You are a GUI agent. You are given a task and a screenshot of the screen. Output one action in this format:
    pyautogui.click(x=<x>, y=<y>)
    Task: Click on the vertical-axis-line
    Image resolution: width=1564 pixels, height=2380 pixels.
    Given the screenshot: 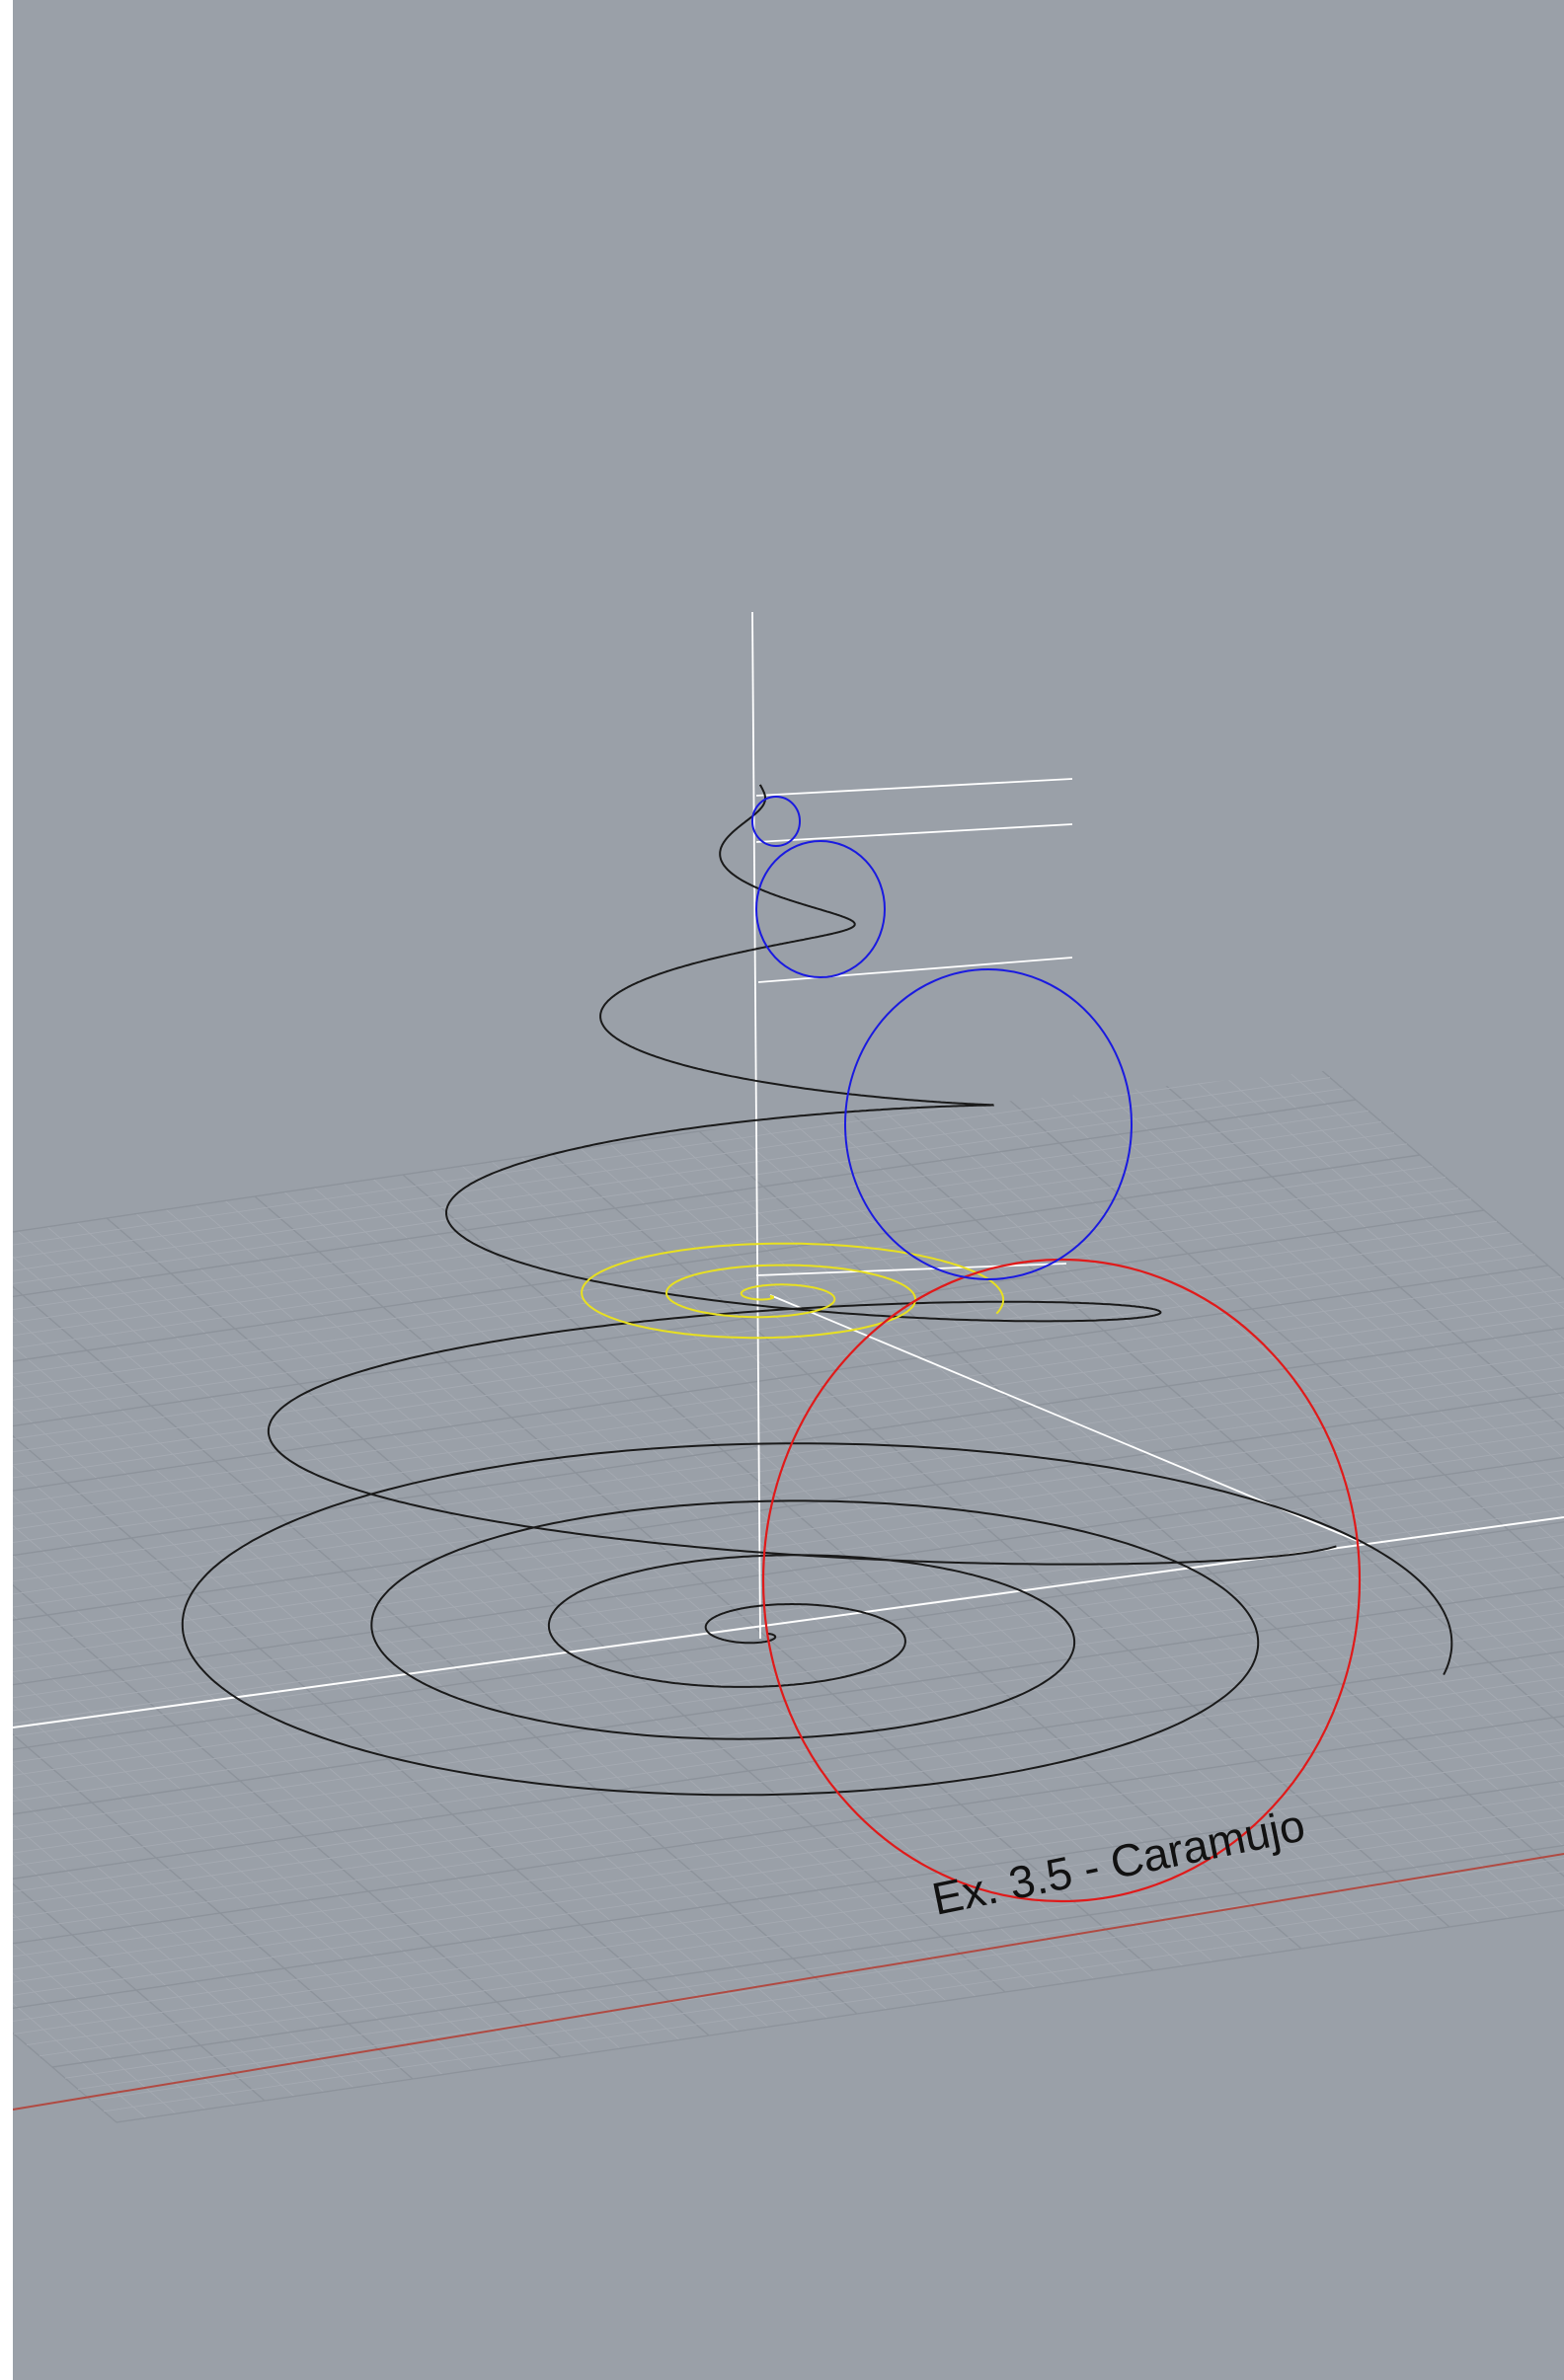 What is the action you would take?
    pyautogui.click(x=756, y=1125)
    